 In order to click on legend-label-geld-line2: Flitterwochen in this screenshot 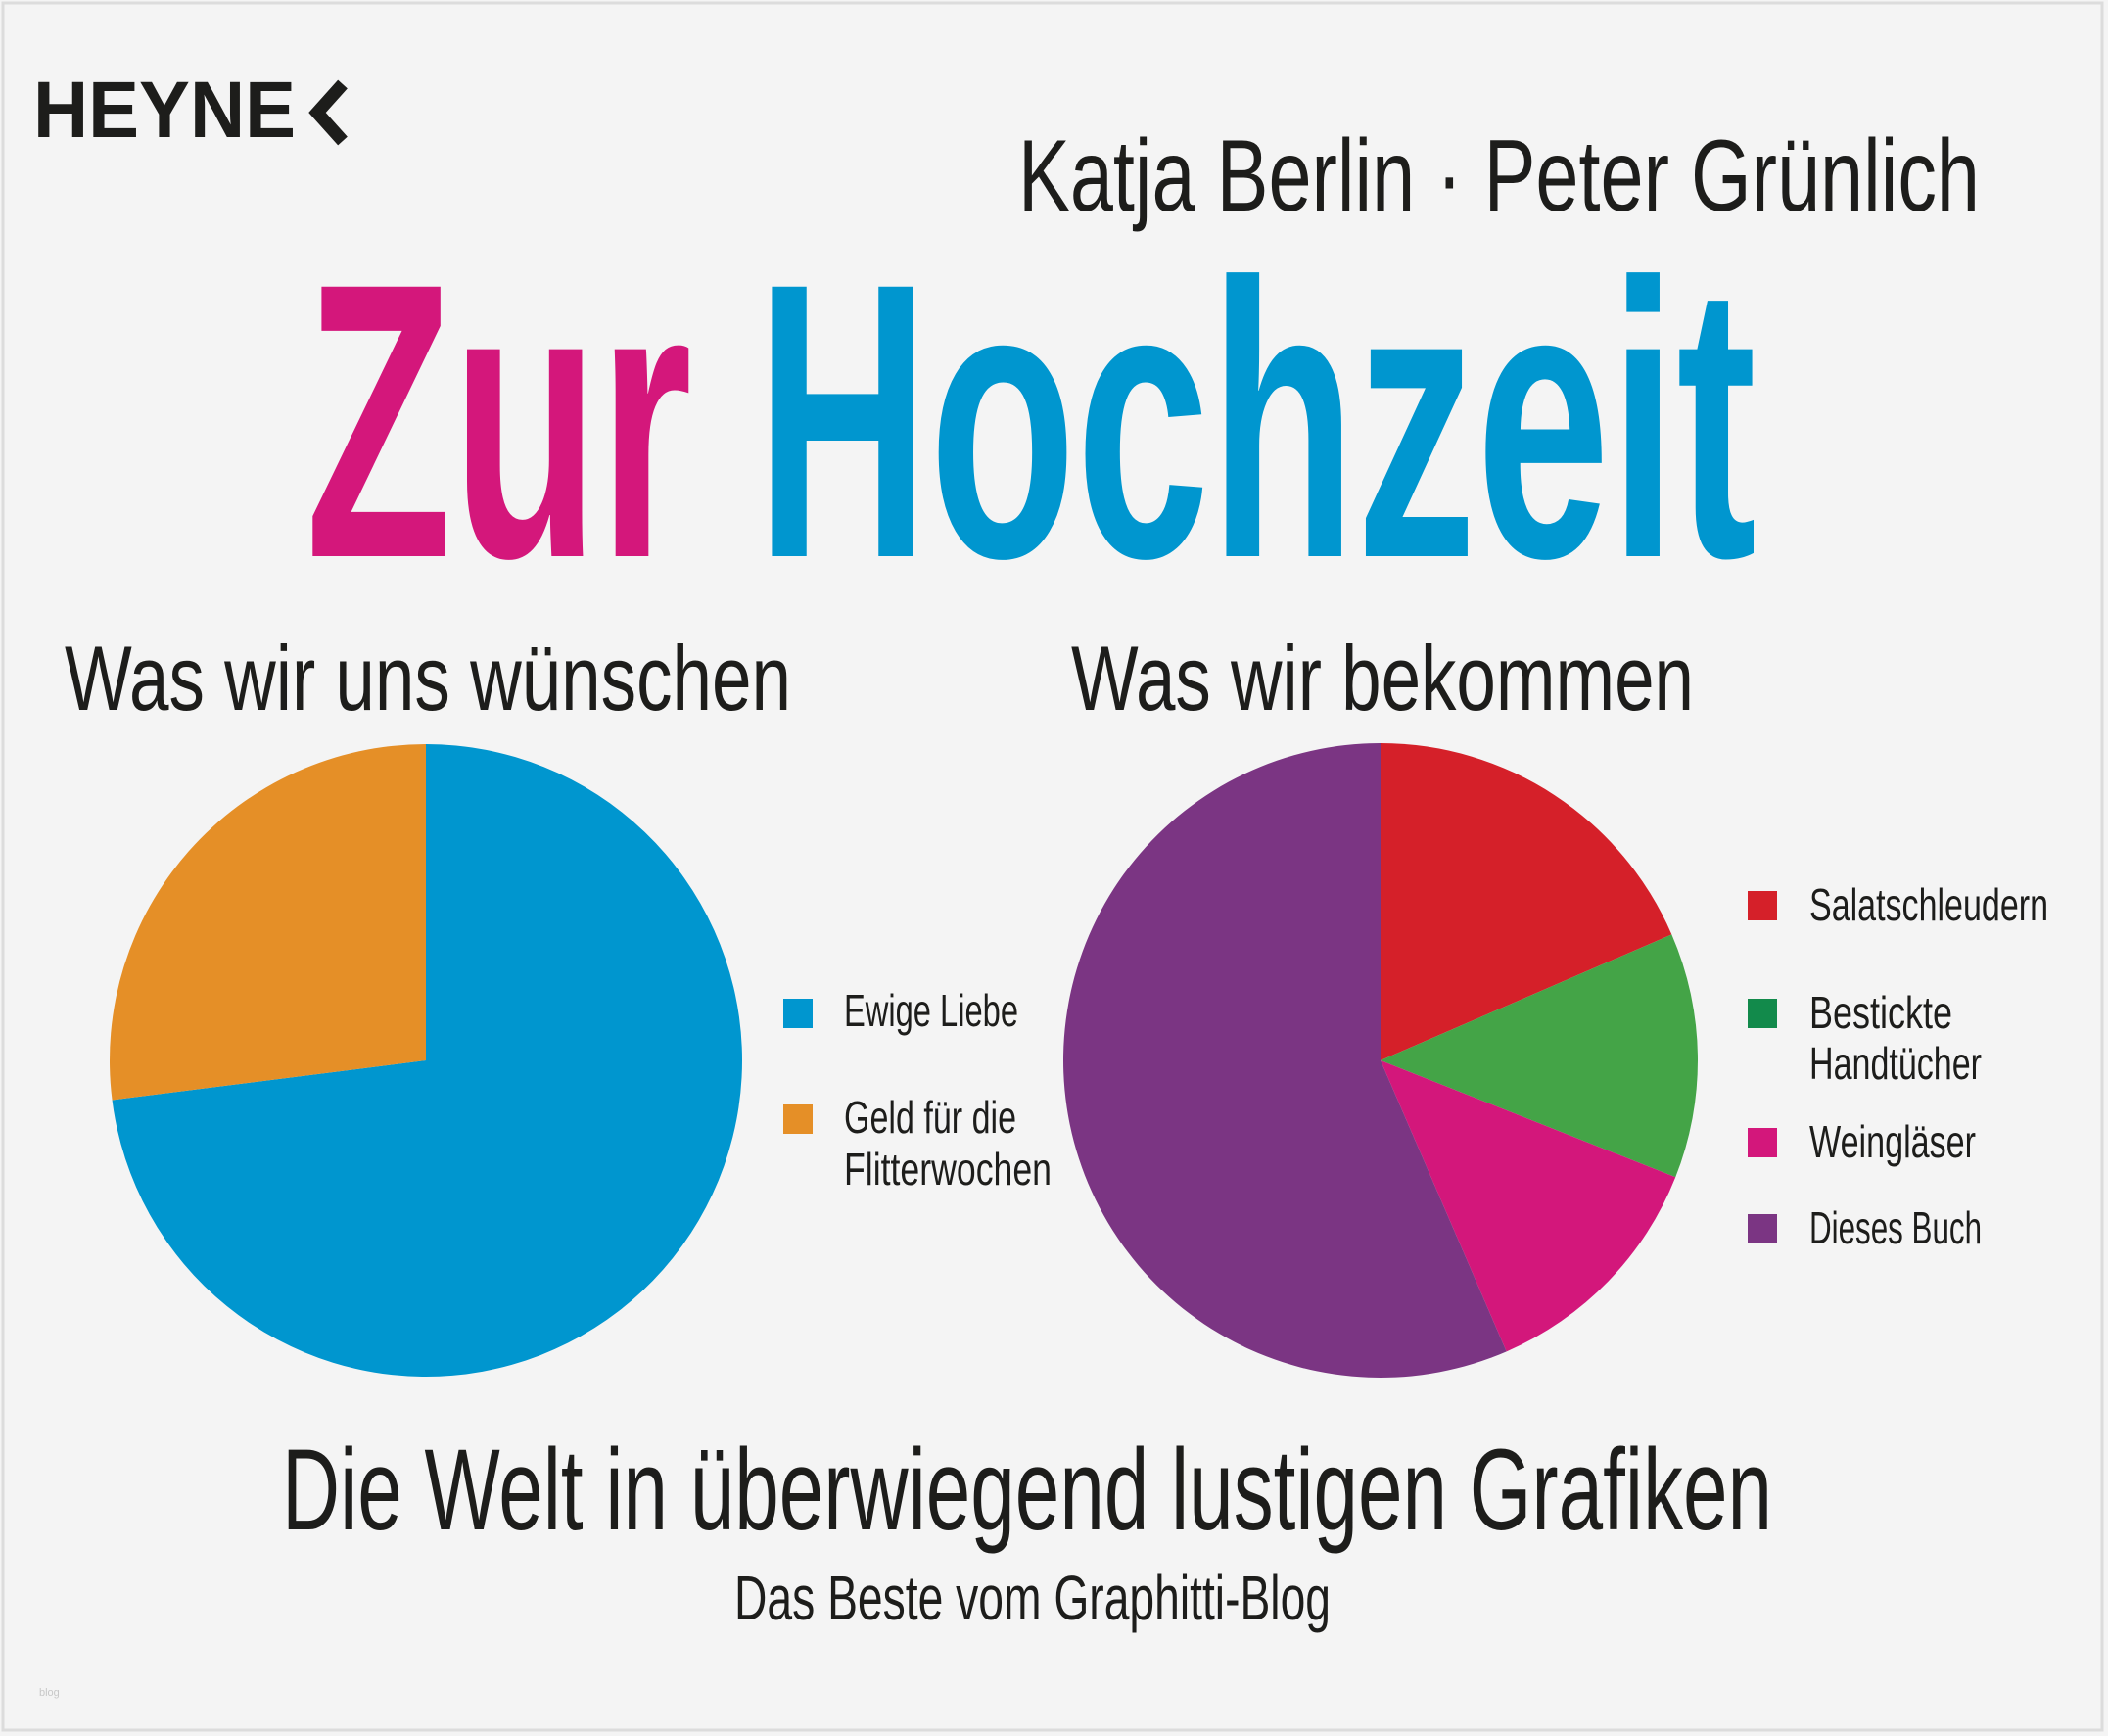, I will do `click(948, 1169)`.